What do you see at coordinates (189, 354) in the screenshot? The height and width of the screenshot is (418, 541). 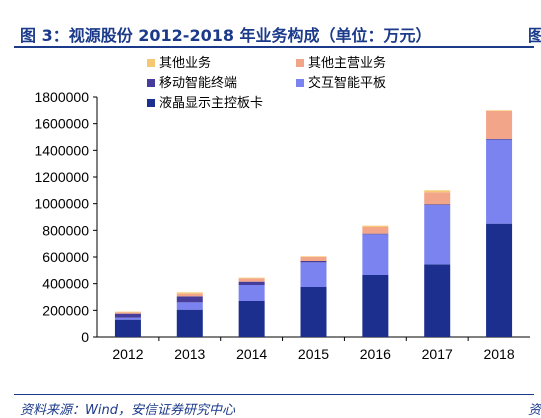 I see `x-tick-label: 2013` at bounding box center [189, 354].